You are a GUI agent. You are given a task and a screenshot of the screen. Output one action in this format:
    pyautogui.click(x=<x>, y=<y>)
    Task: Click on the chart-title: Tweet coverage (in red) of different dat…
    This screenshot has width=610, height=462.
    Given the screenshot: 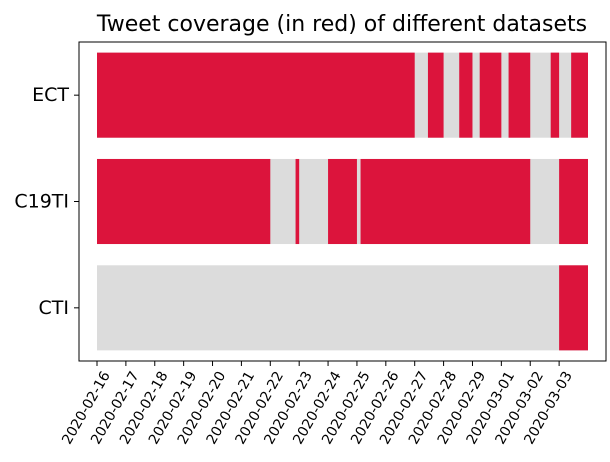 What is the action you would take?
    pyautogui.click(x=341, y=24)
    